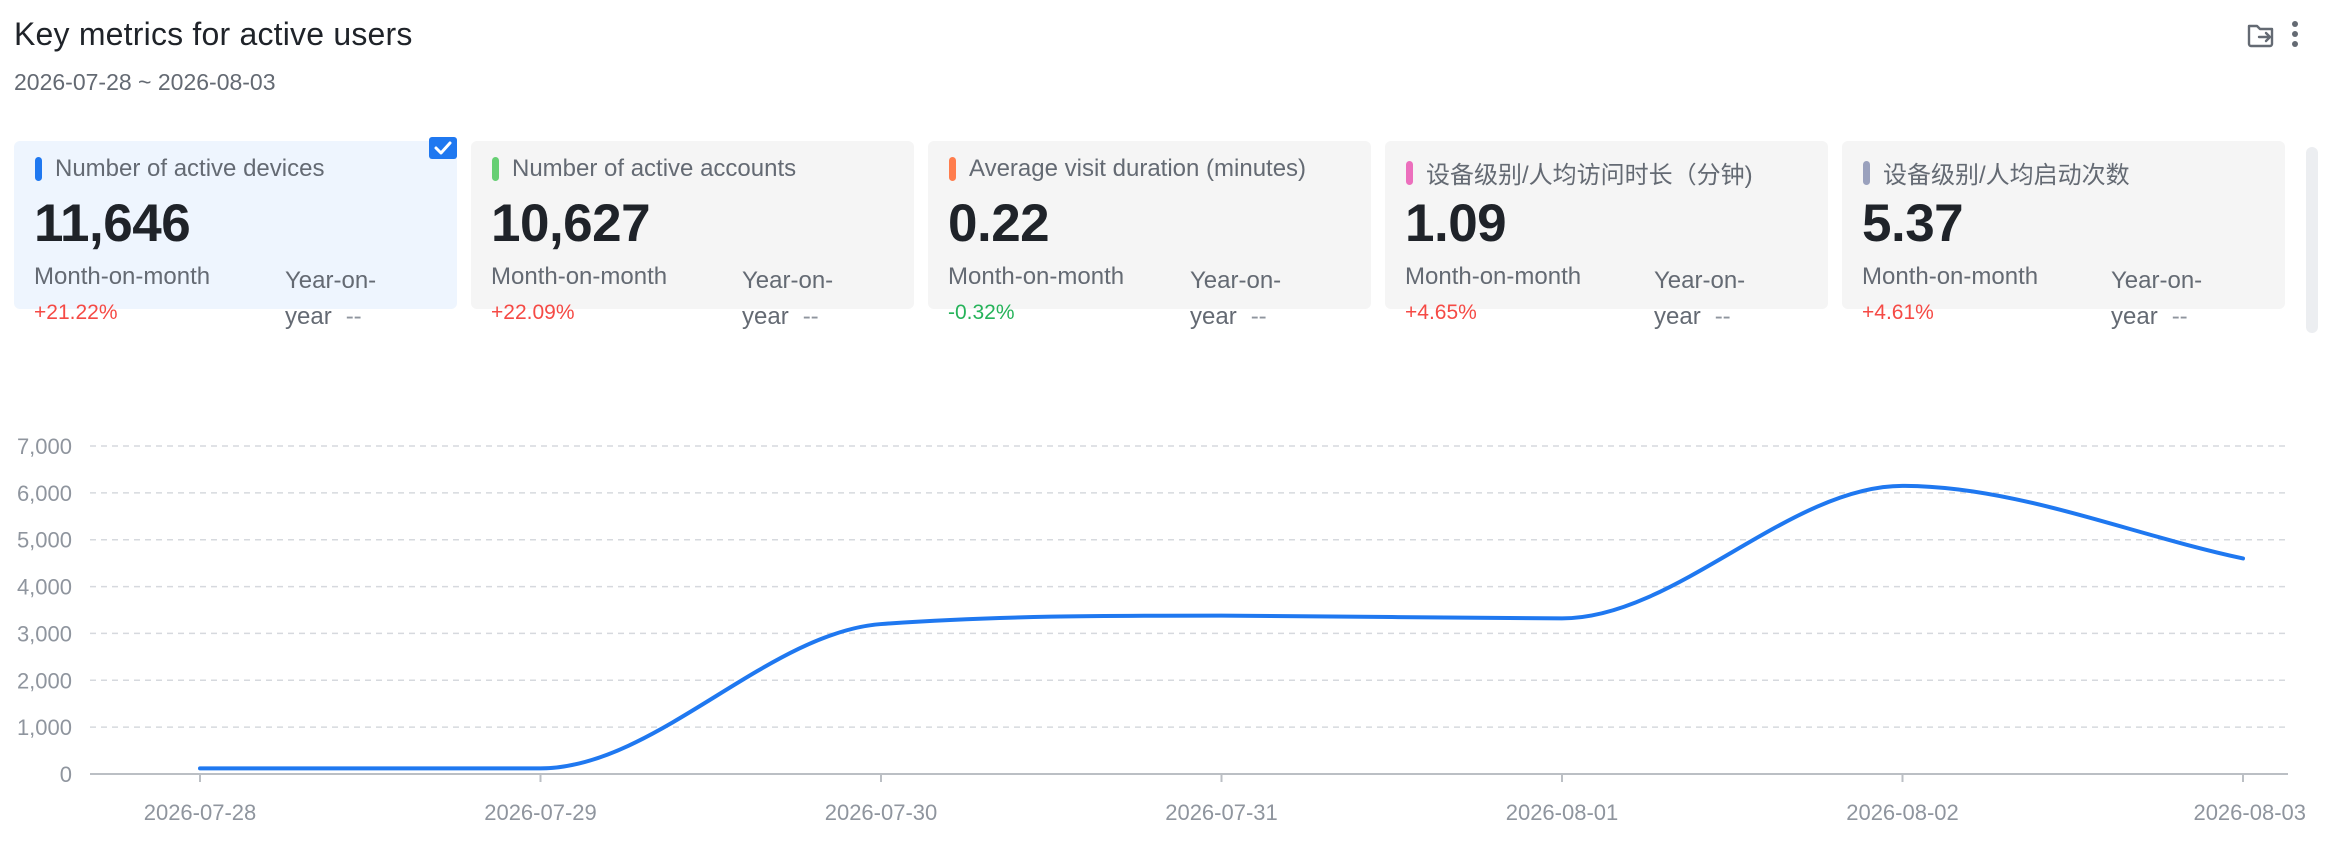 The image size is (2328, 868). What do you see at coordinates (2312, 240) in the screenshot?
I see `cards-scrollbar` at bounding box center [2312, 240].